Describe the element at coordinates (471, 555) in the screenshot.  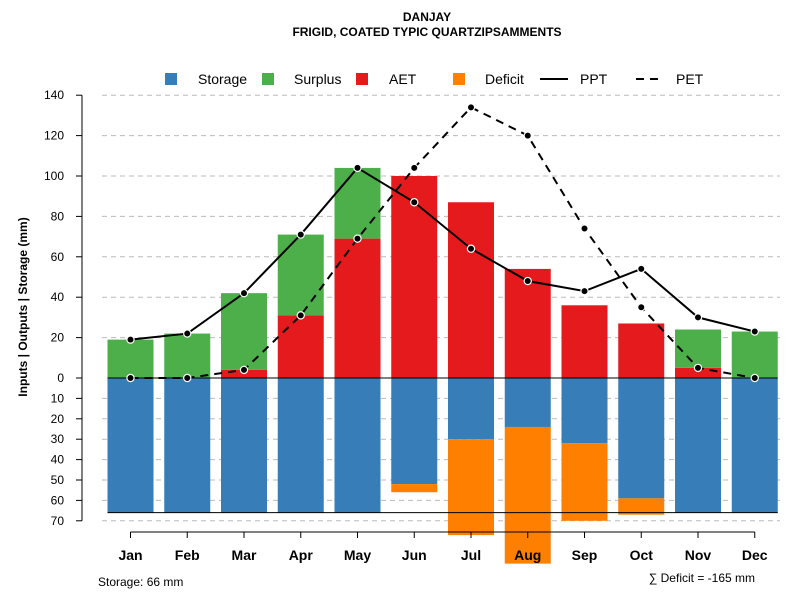
I see `month-label-jul: Jul` at that location.